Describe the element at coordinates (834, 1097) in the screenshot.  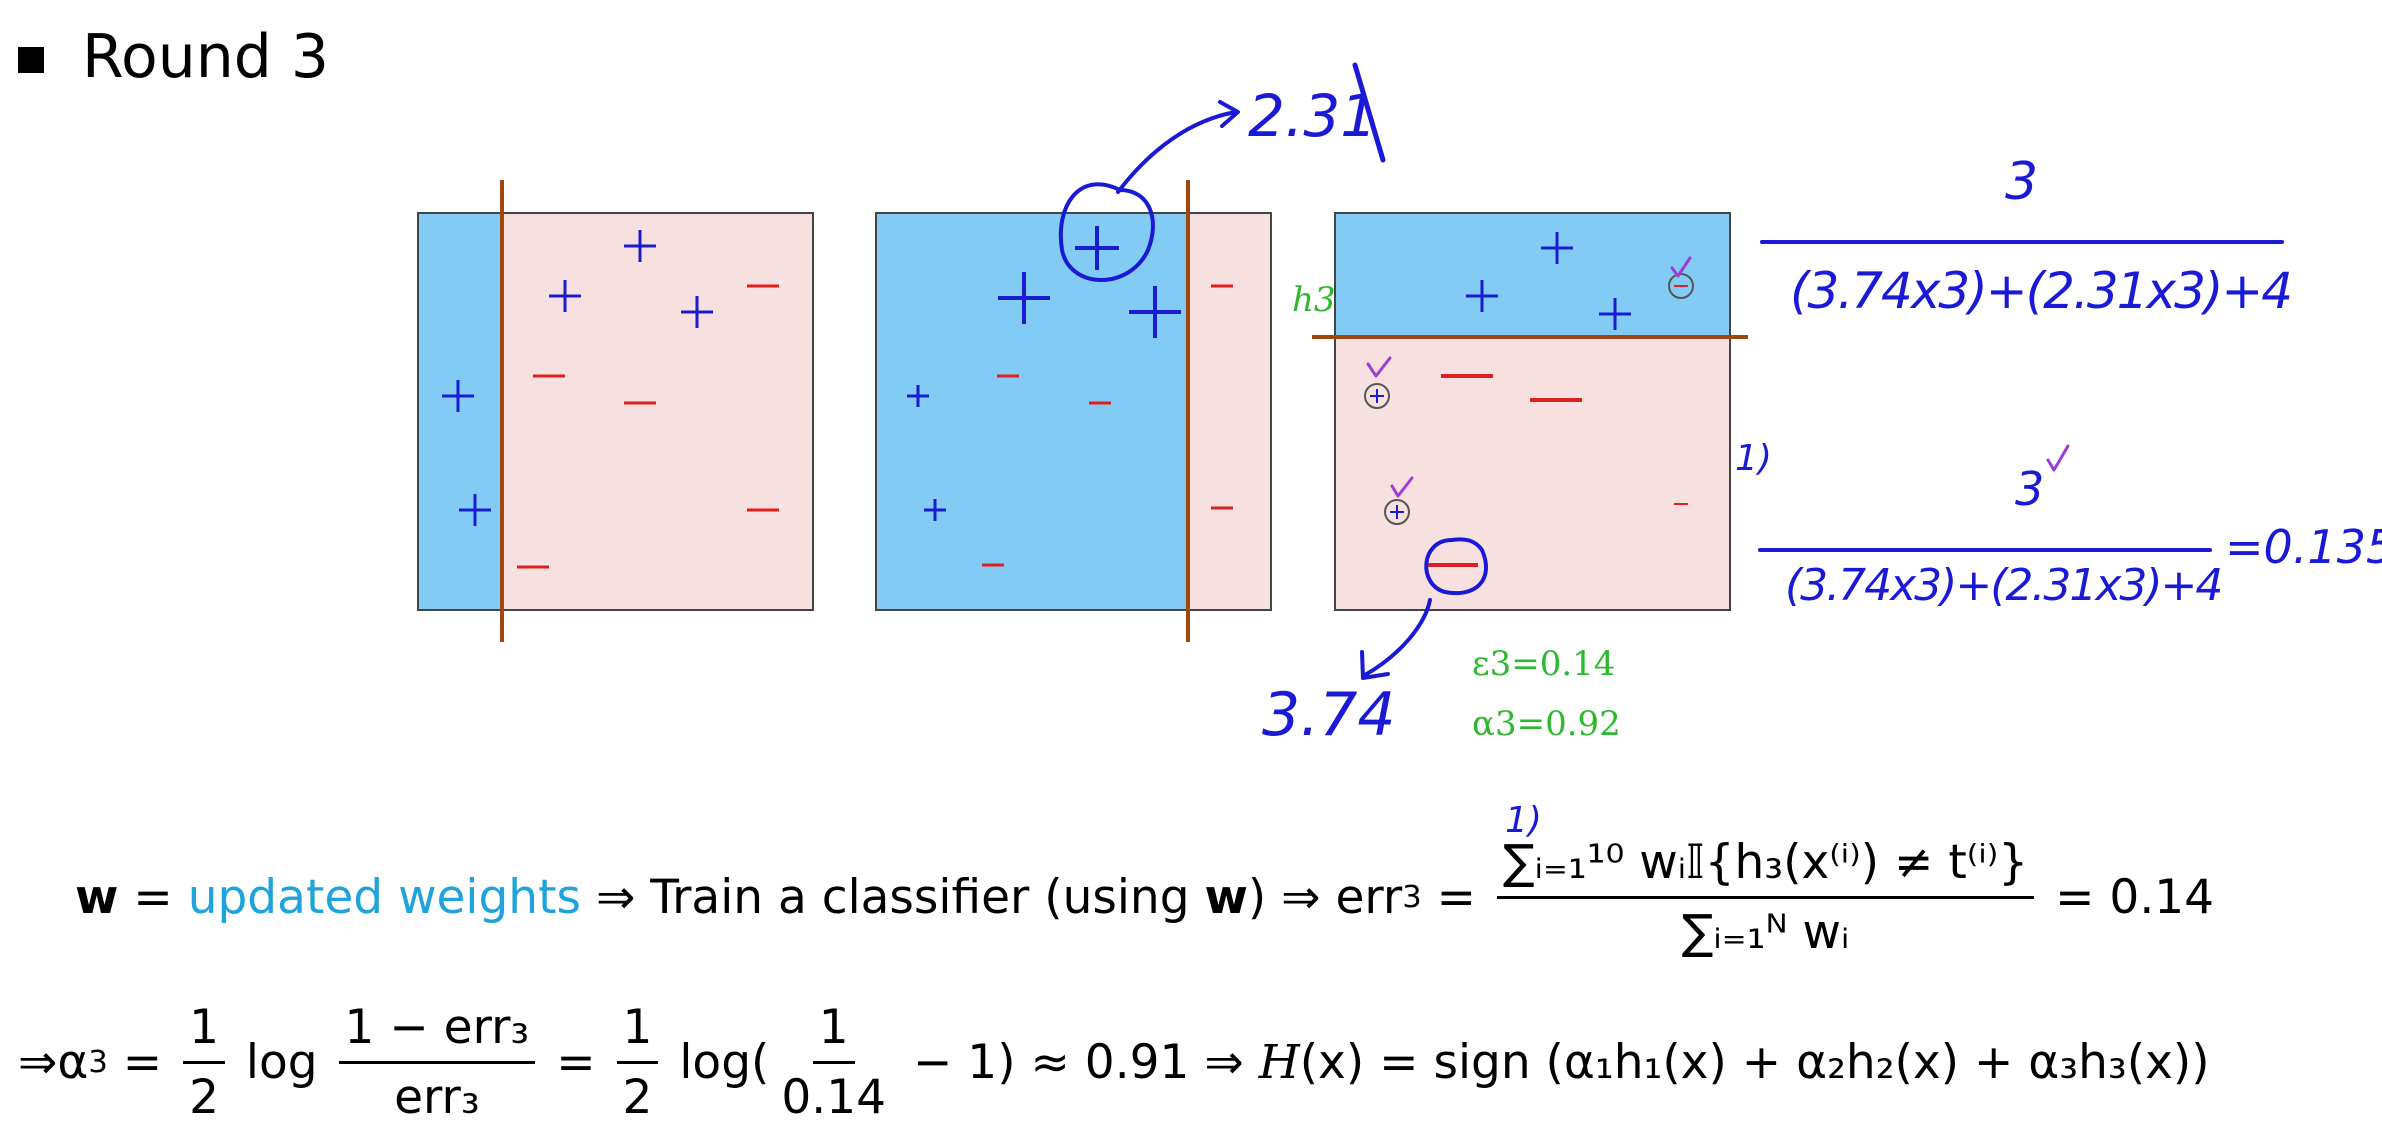
I see `reciprocal-denominator: 0.14` at that location.